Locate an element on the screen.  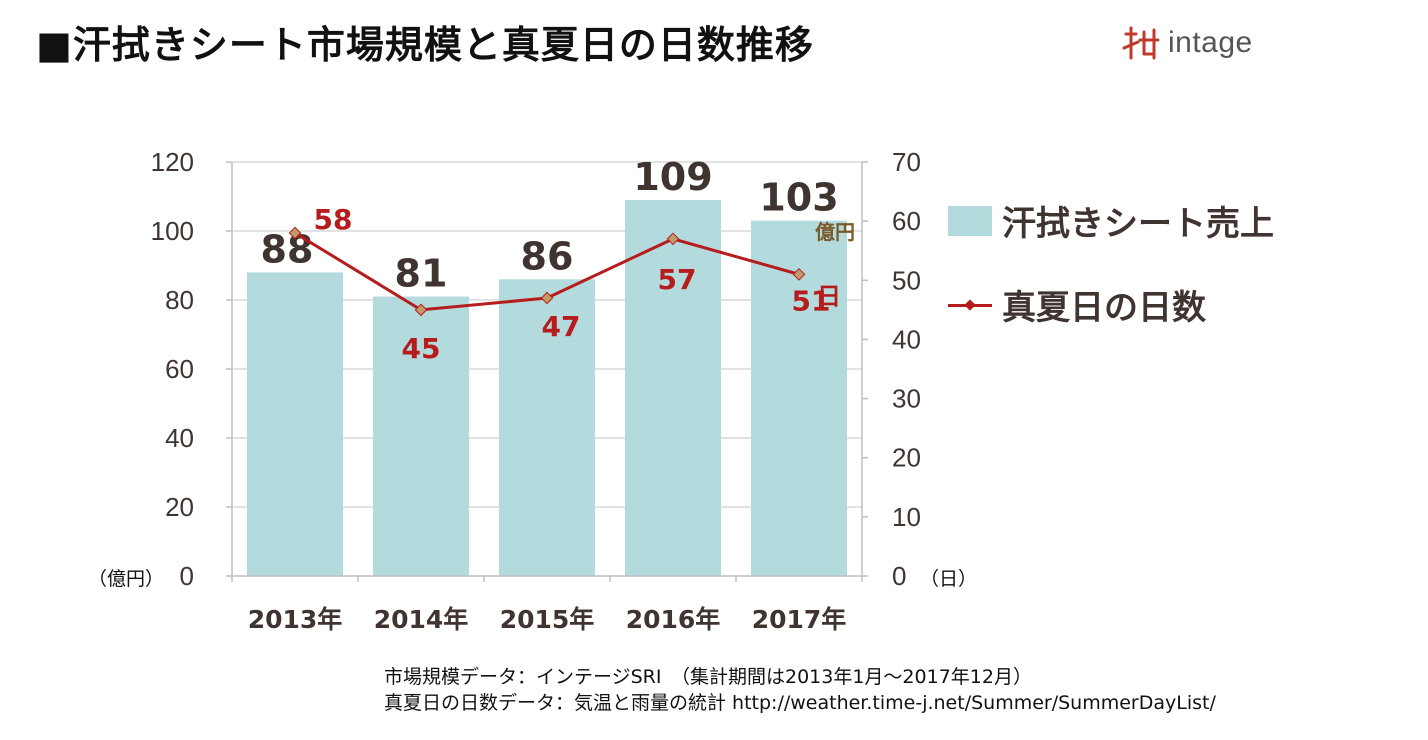
bar-value-label: 86 is located at coordinates (547, 256).